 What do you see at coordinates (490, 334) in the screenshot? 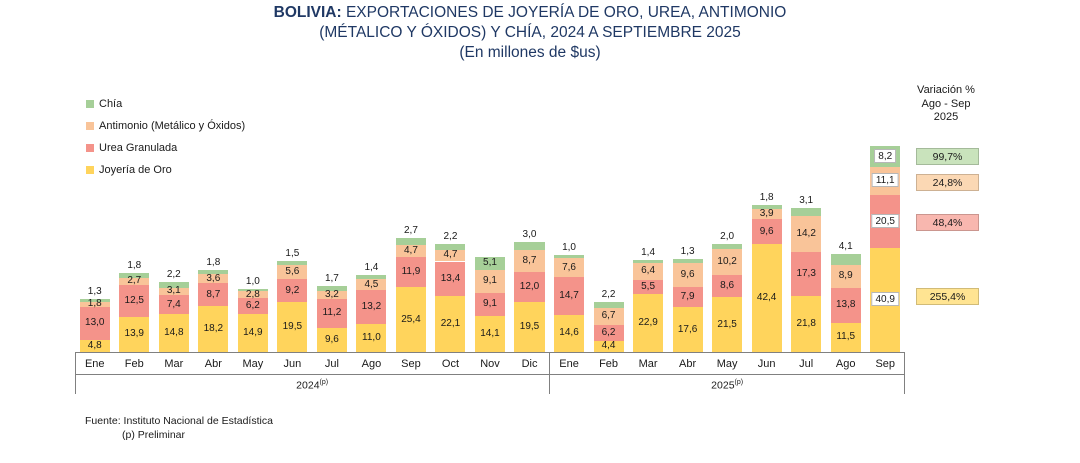
I see `bar-value-label: 14,1` at bounding box center [490, 334].